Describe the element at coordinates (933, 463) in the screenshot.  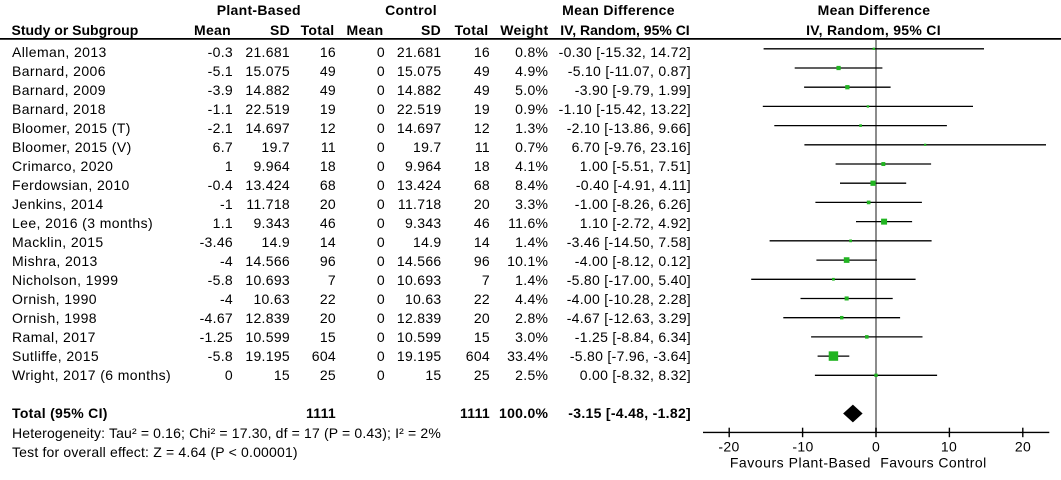
I see `svg-text: Favours Control` at that location.